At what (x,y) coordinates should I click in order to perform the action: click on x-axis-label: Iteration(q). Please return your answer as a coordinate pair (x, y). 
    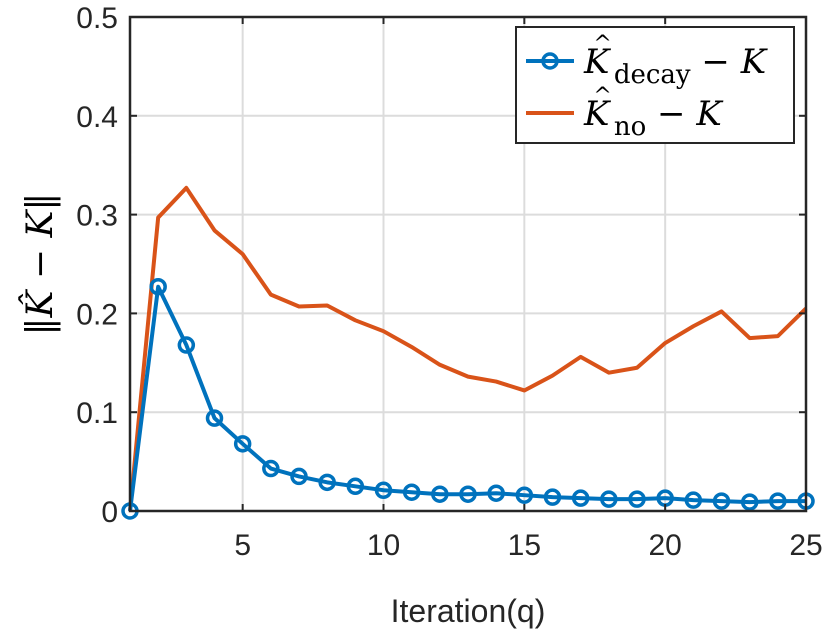
    Looking at the image, I should click on (468, 611).